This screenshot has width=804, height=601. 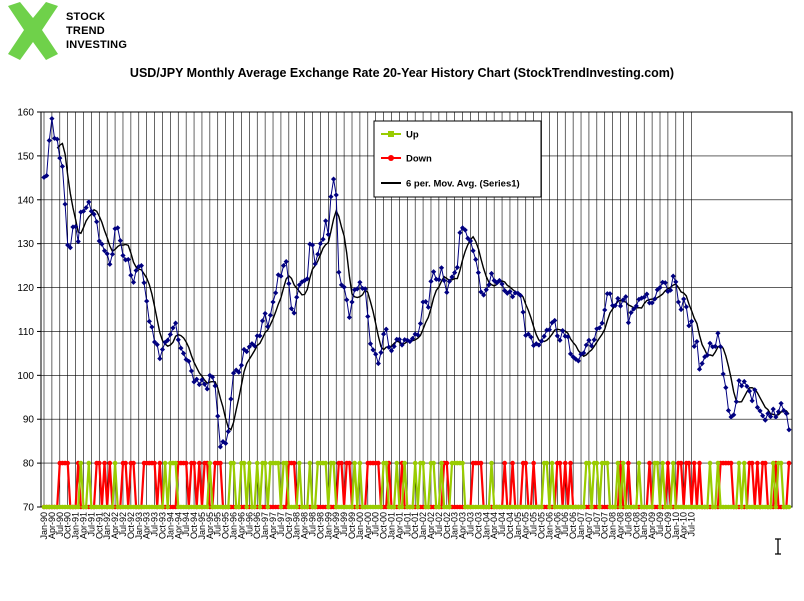 What do you see at coordinates (44, 526) in the screenshot?
I see `x-tick-label: Jan-90` at bounding box center [44, 526].